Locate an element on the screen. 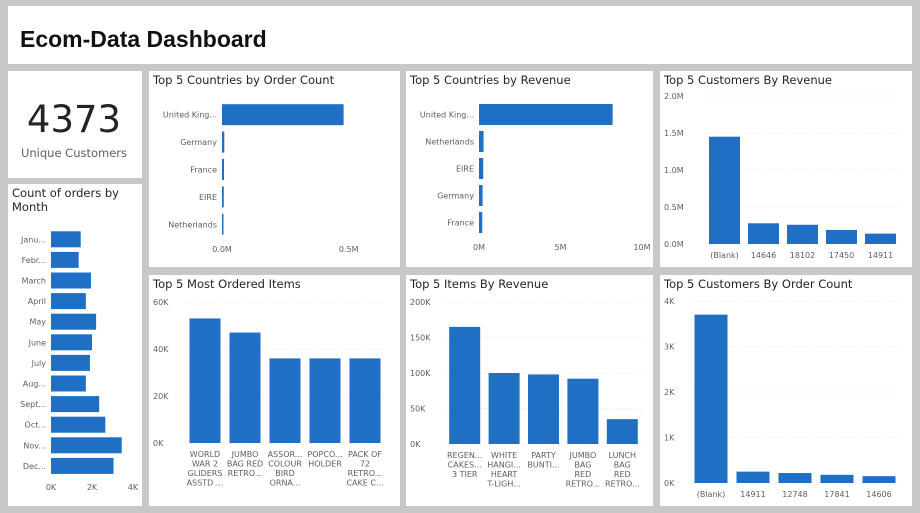 The height and width of the screenshot is (513, 920). category-label: WHITE is located at coordinates (504, 455).